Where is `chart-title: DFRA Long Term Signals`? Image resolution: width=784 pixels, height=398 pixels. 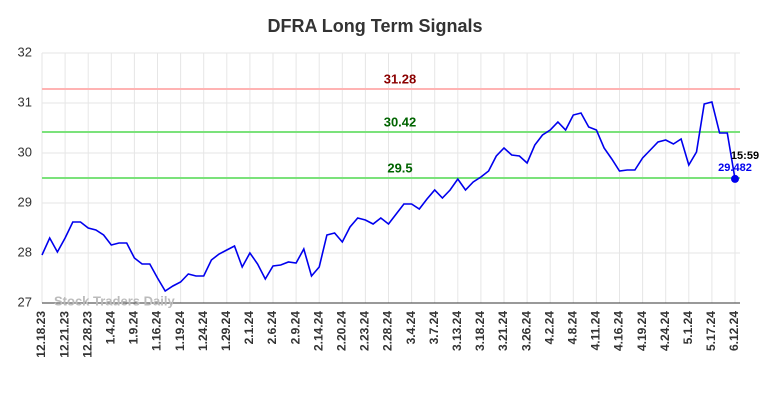 chart-title: DFRA Long Term Signals is located at coordinates (374, 26).